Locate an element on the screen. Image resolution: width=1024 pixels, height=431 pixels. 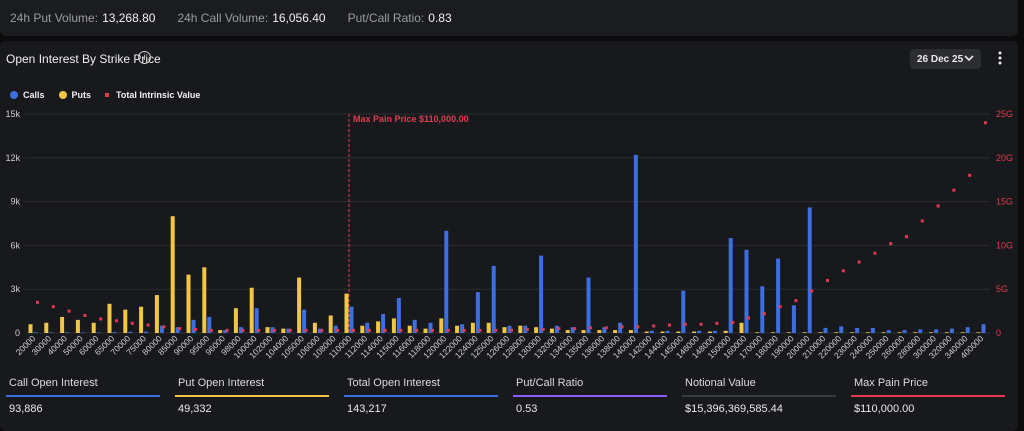
footer-stat-label: Notional Value is located at coordinates (720, 383).